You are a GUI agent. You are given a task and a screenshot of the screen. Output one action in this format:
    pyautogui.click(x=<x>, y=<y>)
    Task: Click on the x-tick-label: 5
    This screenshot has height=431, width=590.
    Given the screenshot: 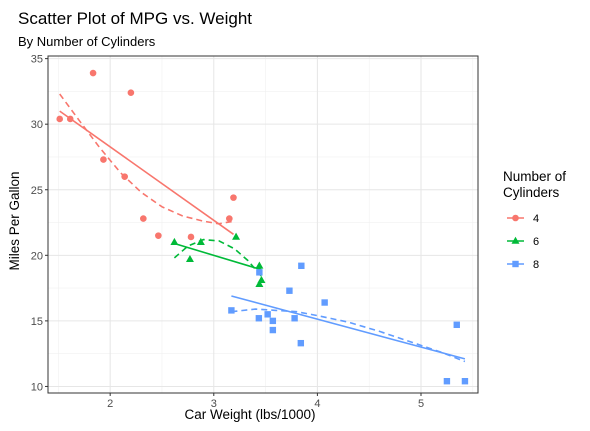 What is the action you would take?
    pyautogui.click(x=421, y=404)
    